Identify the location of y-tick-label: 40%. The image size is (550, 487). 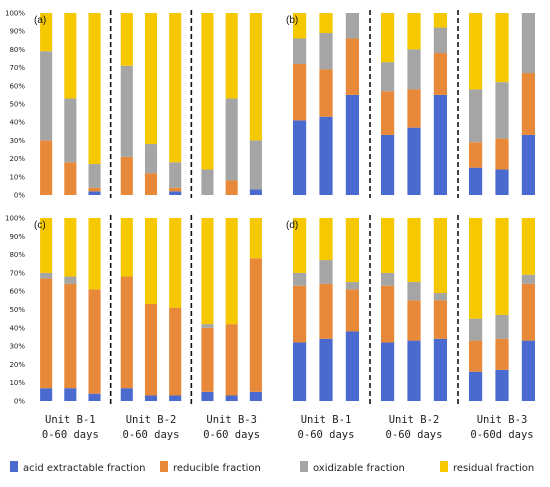
(17, 328).